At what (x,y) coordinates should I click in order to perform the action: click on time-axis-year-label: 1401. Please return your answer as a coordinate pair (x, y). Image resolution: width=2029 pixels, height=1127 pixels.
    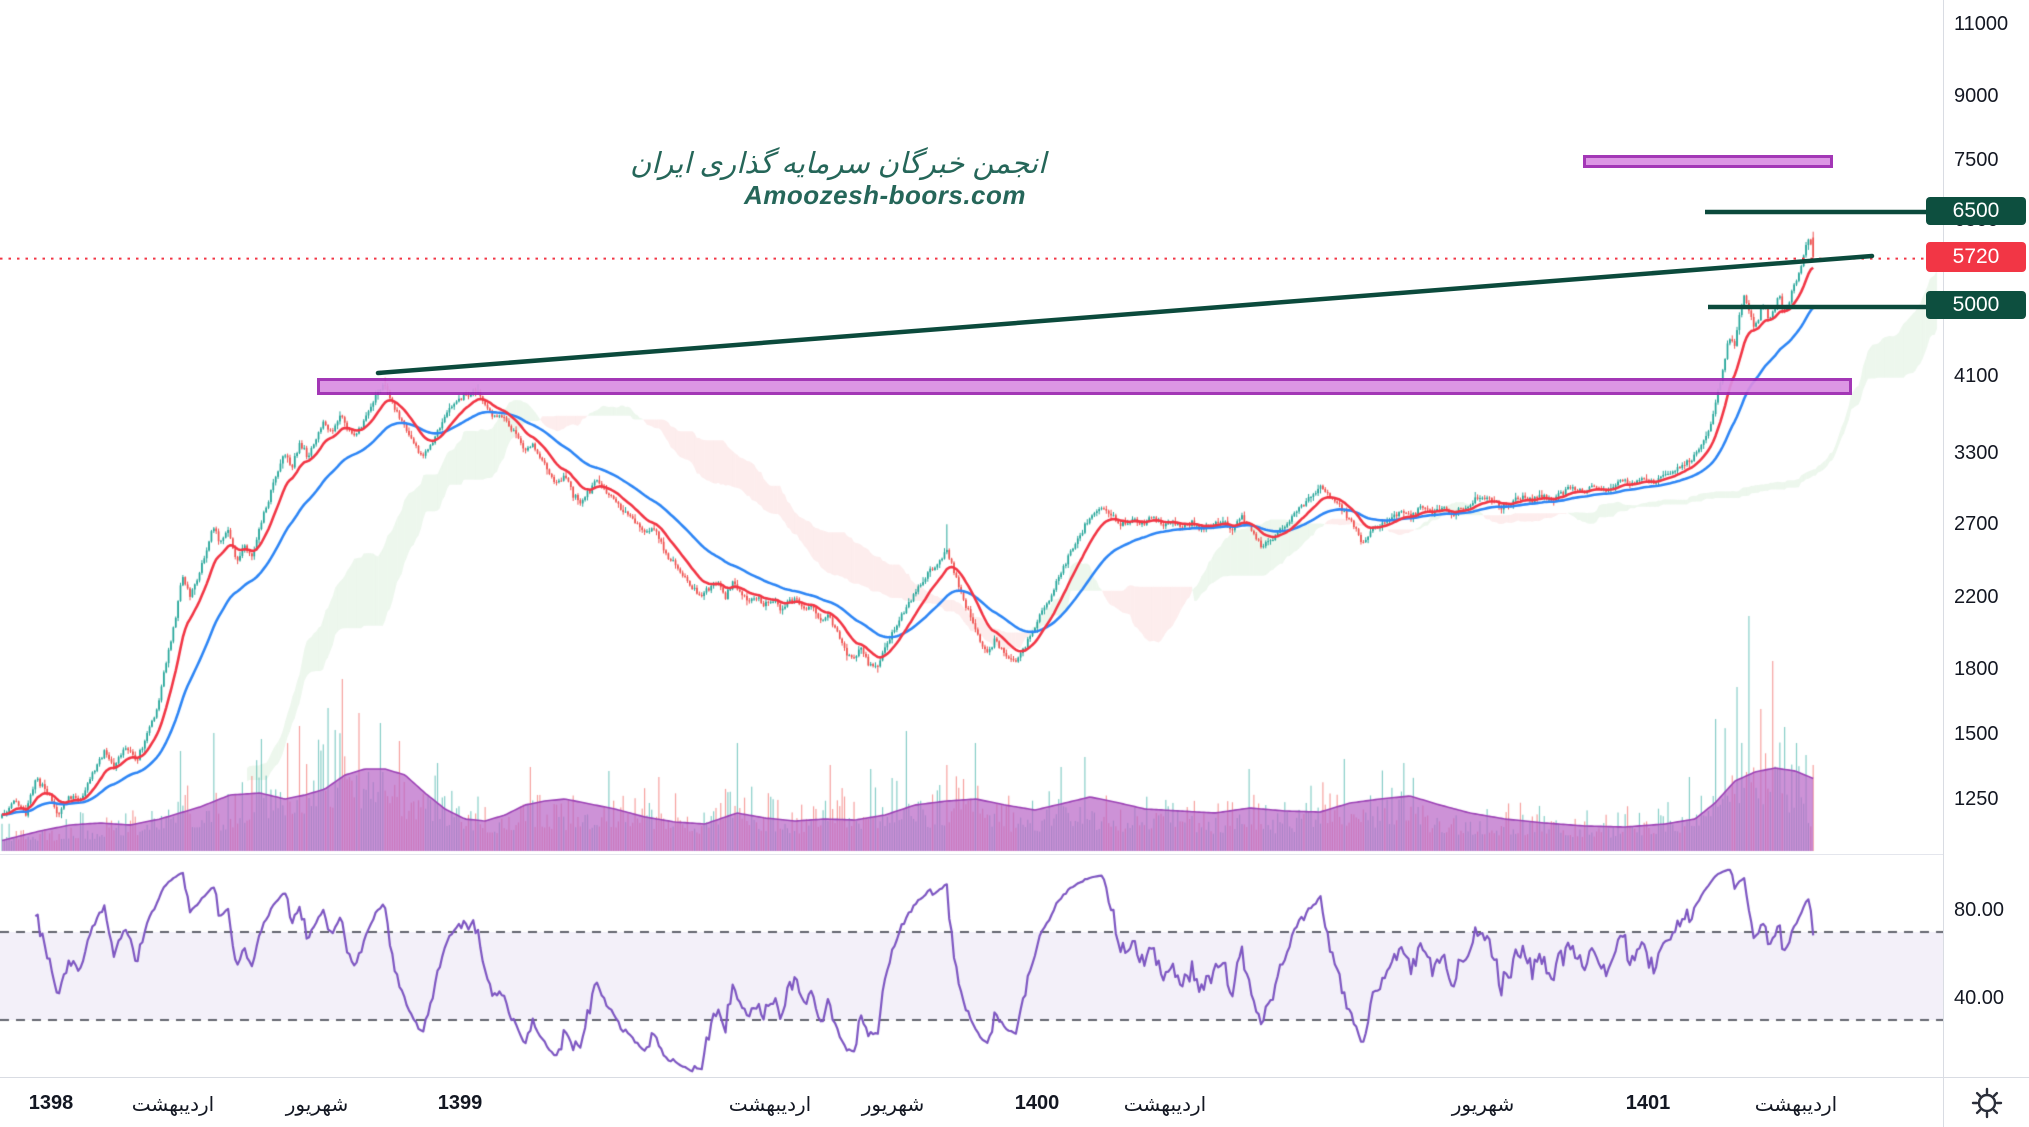
    Looking at the image, I should click on (1648, 1103).